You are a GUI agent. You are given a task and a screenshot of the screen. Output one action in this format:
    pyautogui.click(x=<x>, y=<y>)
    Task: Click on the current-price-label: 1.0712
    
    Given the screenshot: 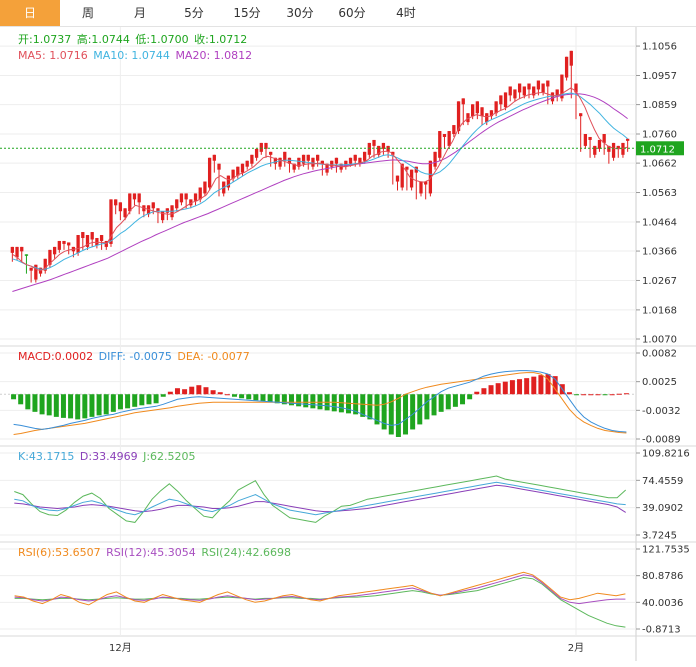 What is the action you would take?
    pyautogui.click(x=657, y=149)
    